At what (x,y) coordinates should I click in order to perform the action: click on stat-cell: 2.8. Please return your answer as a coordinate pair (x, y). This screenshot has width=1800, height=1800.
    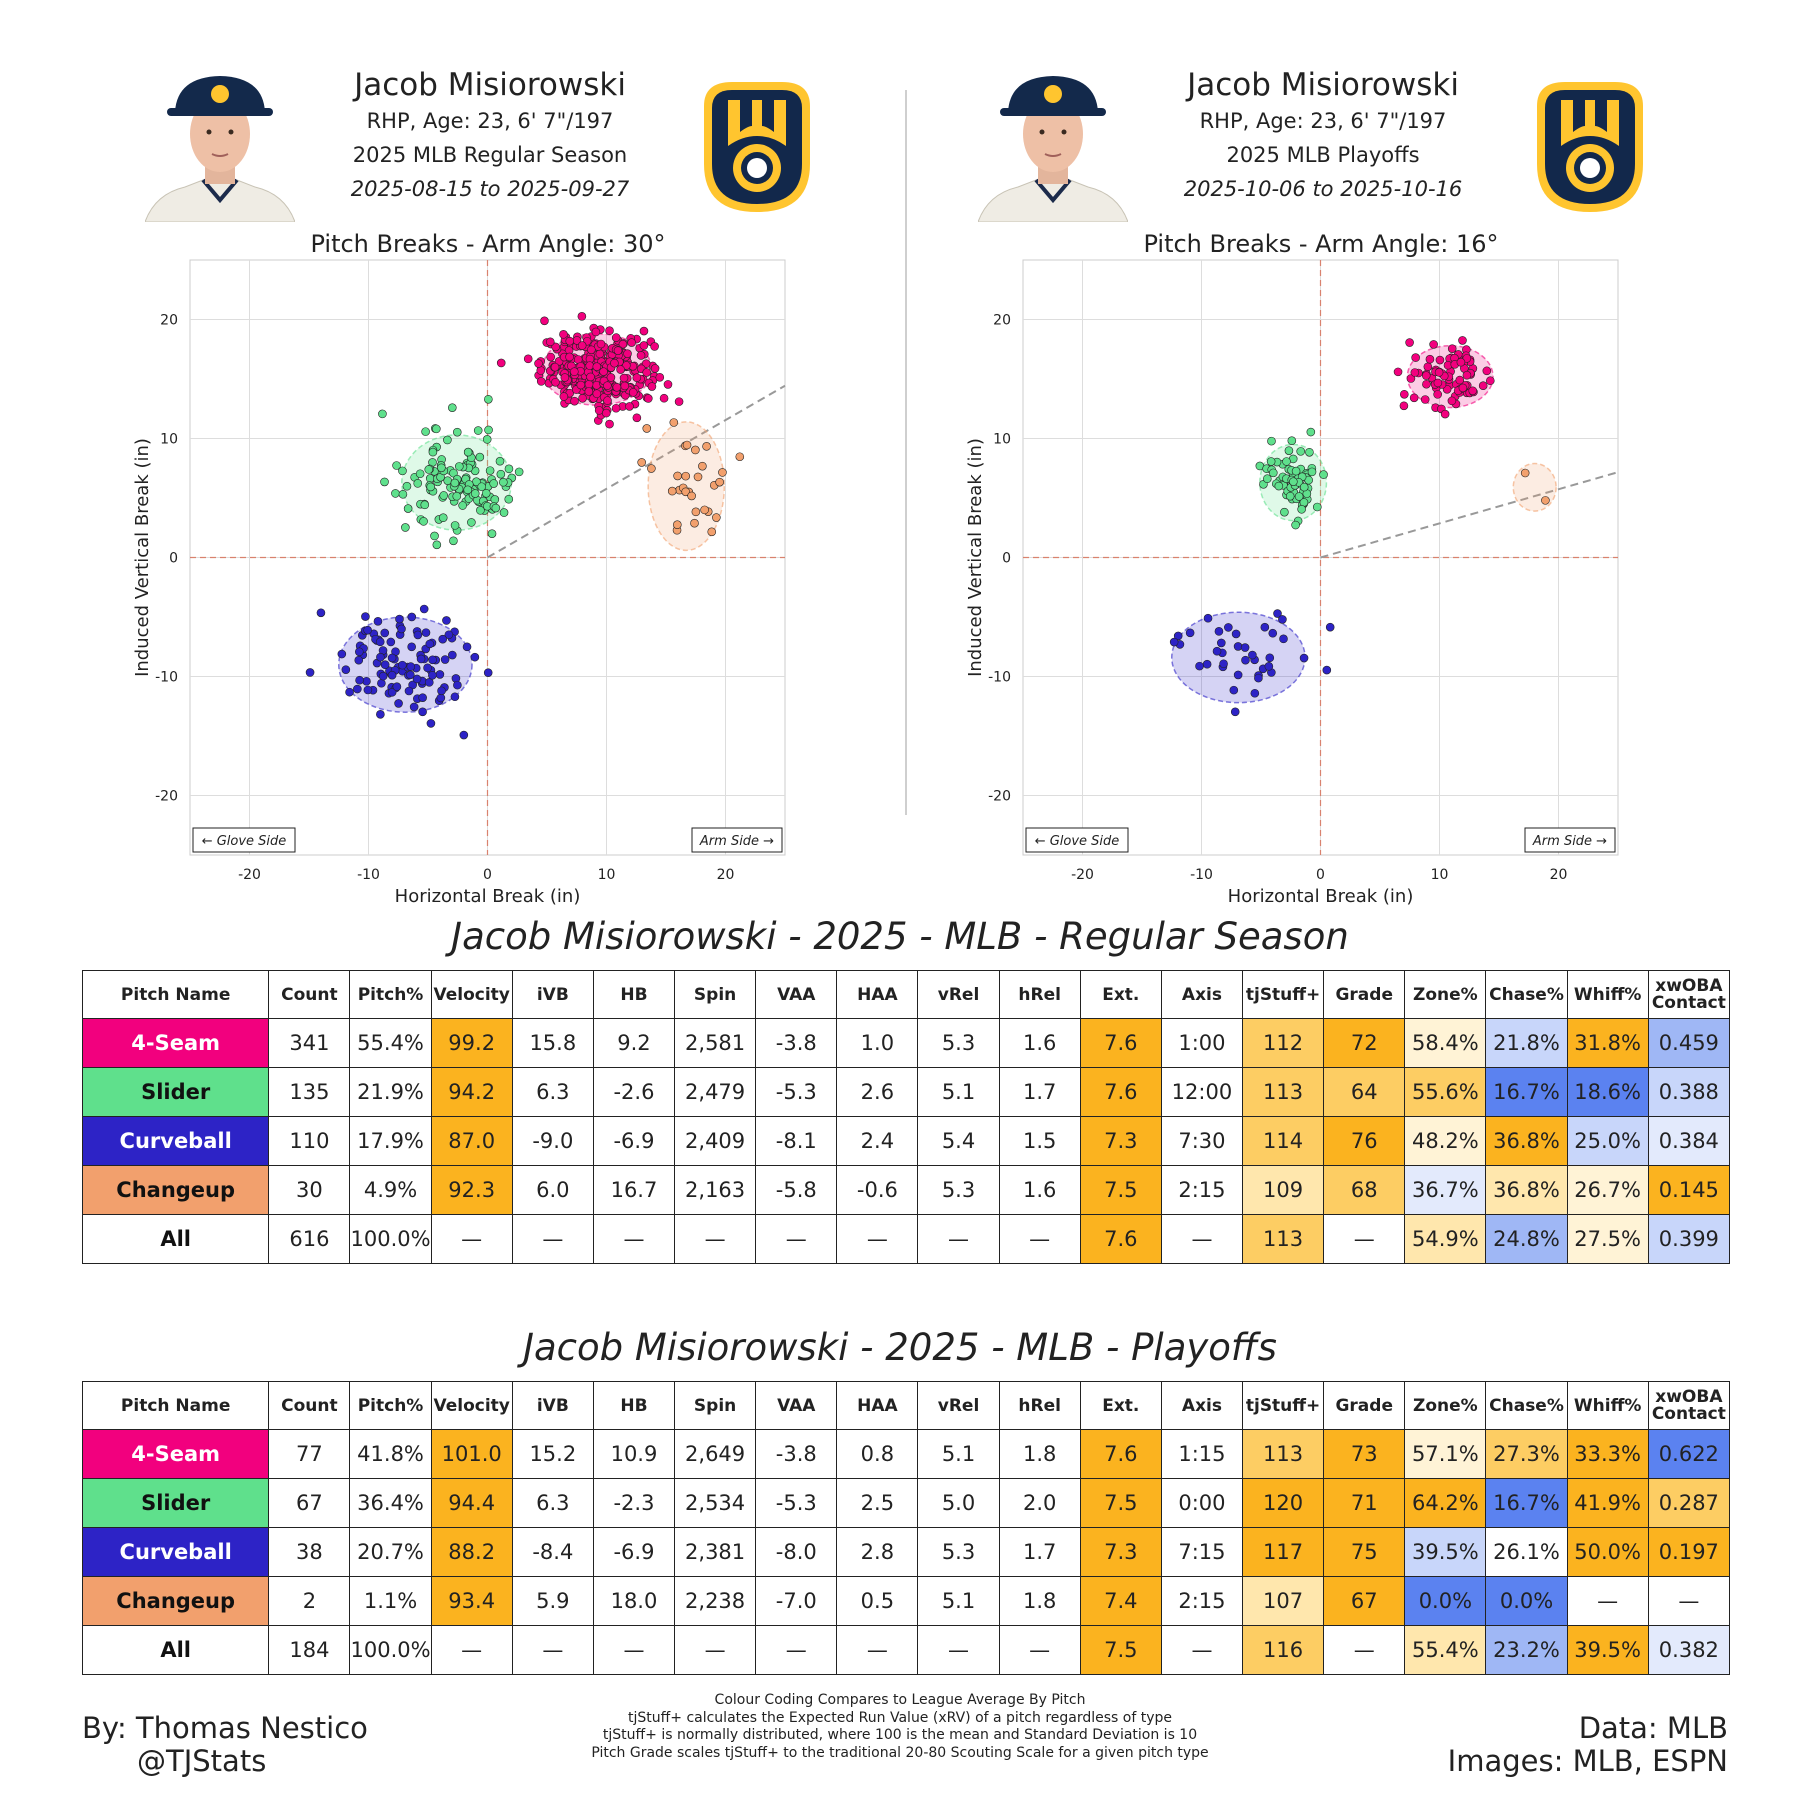
    Looking at the image, I should click on (877, 1552).